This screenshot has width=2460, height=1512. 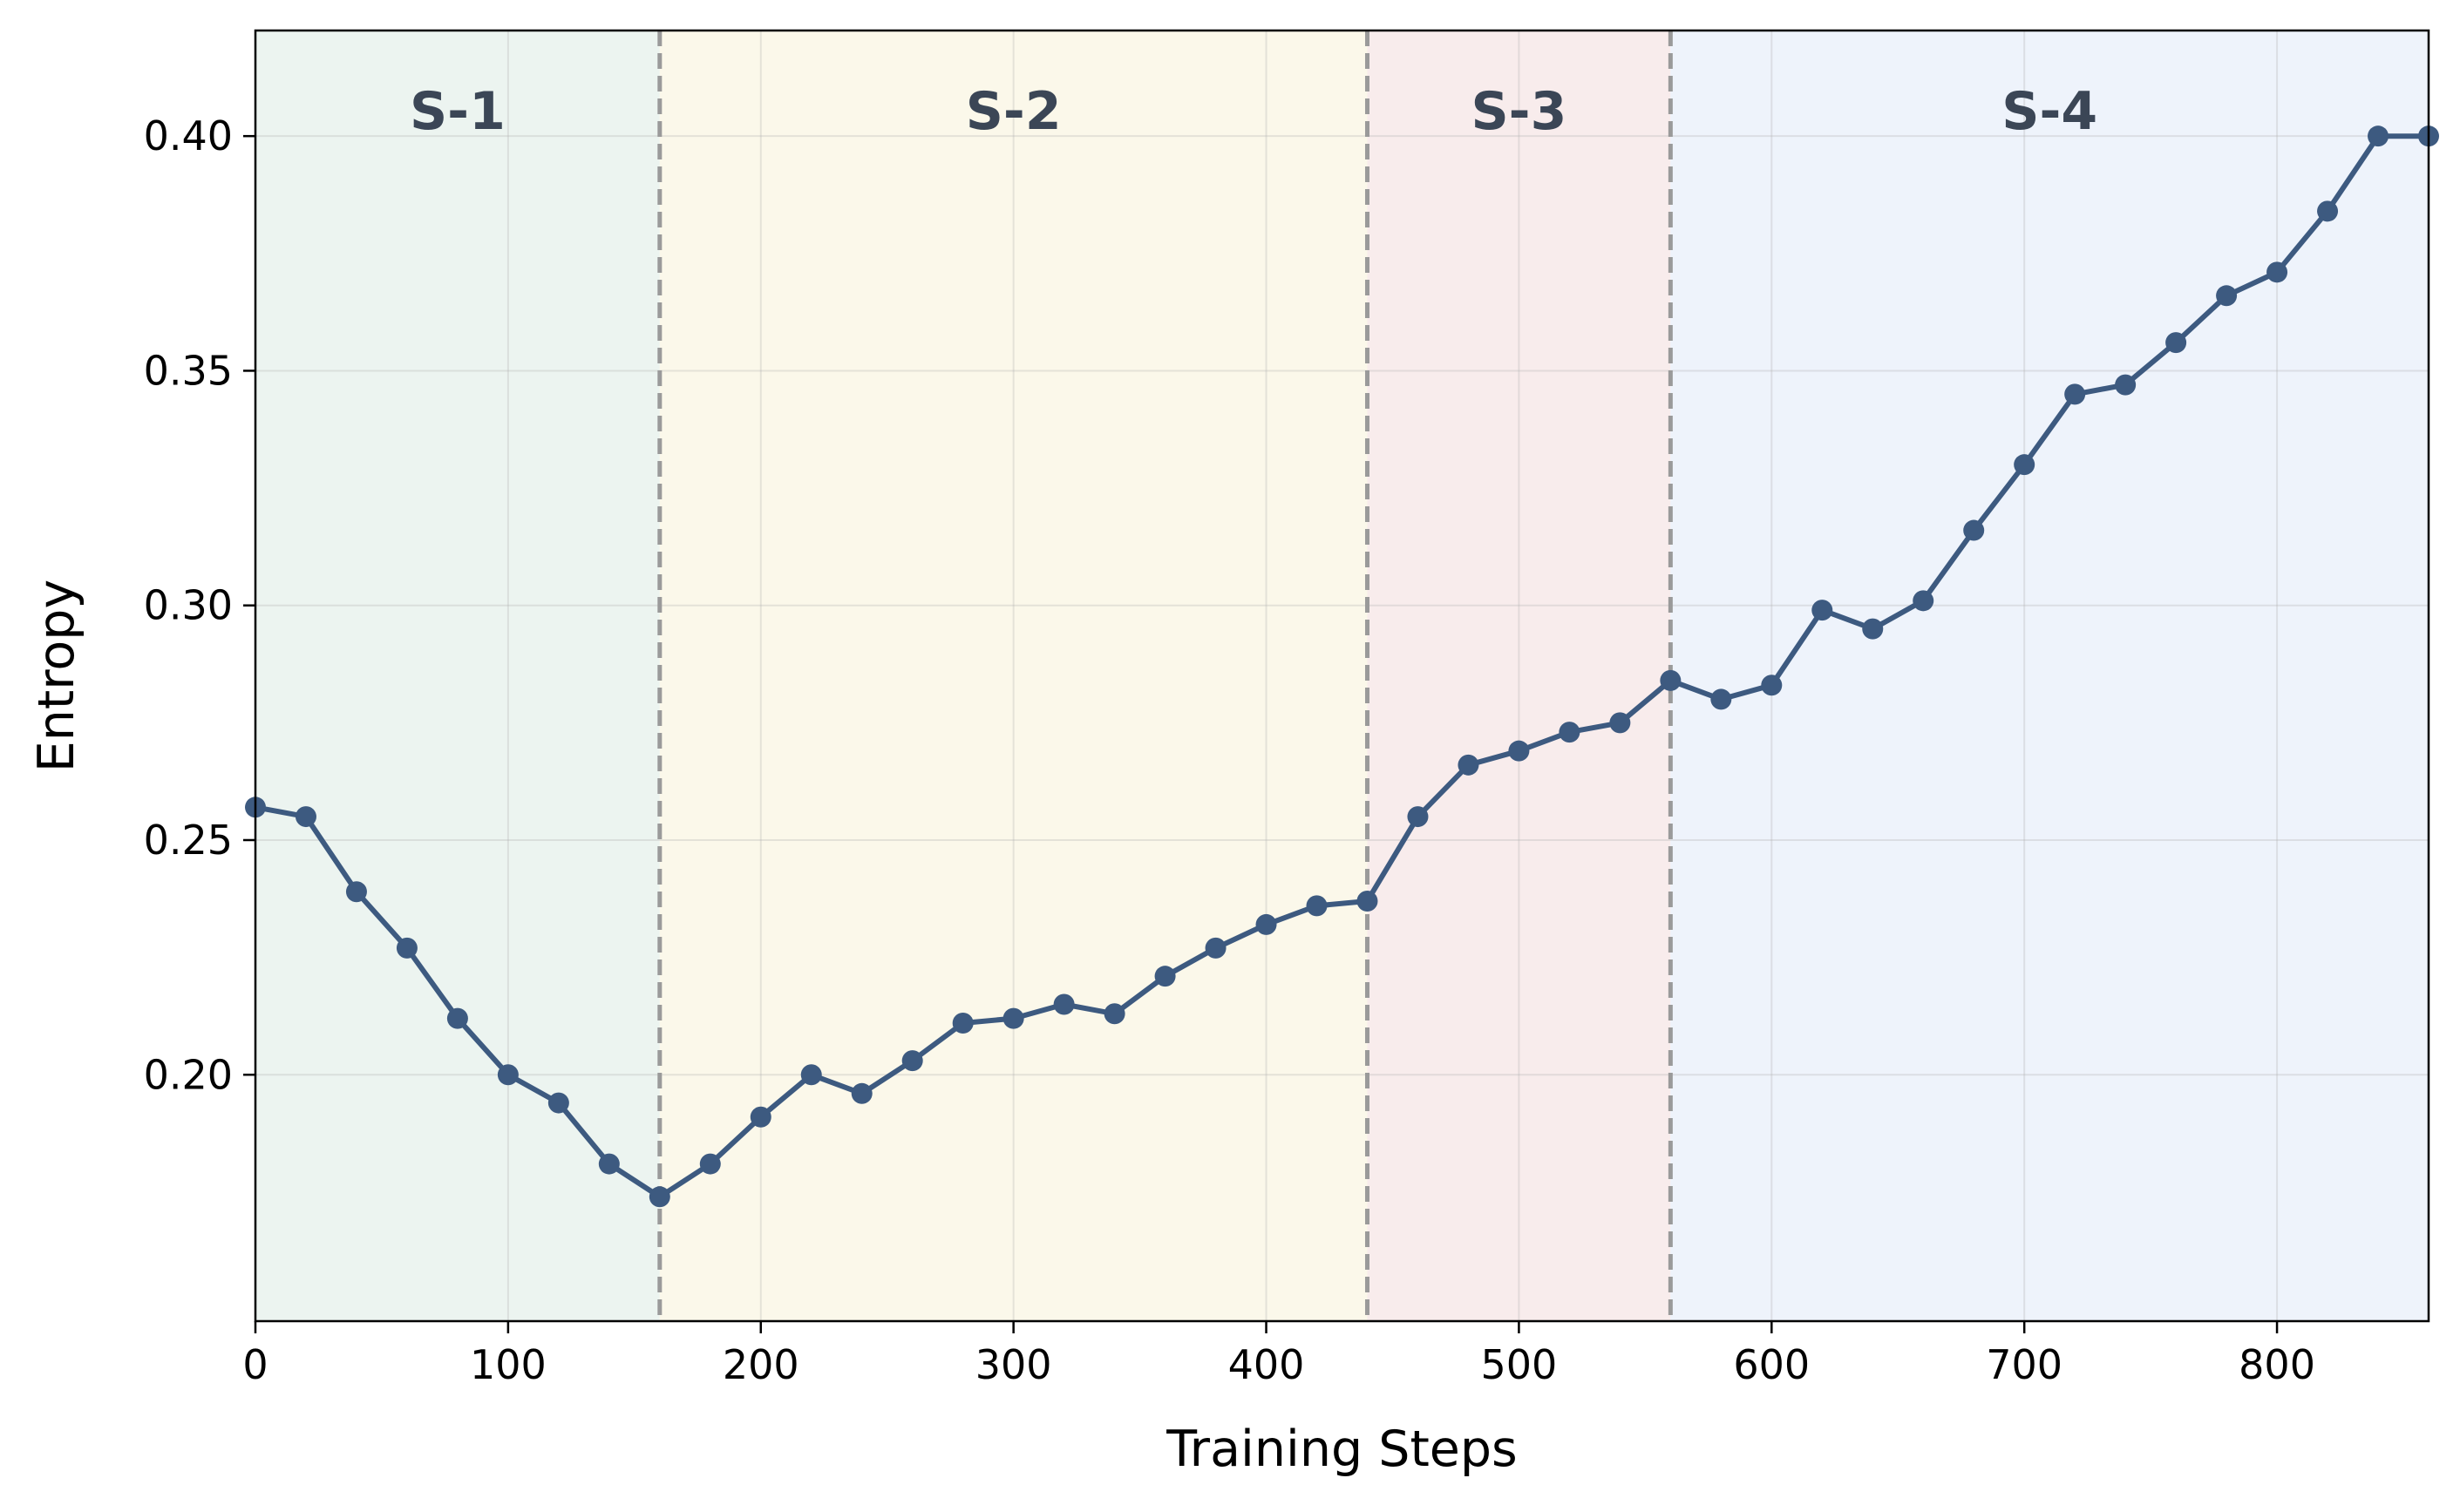 I want to click on x-tick-label: 600, so click(x=1771, y=1364).